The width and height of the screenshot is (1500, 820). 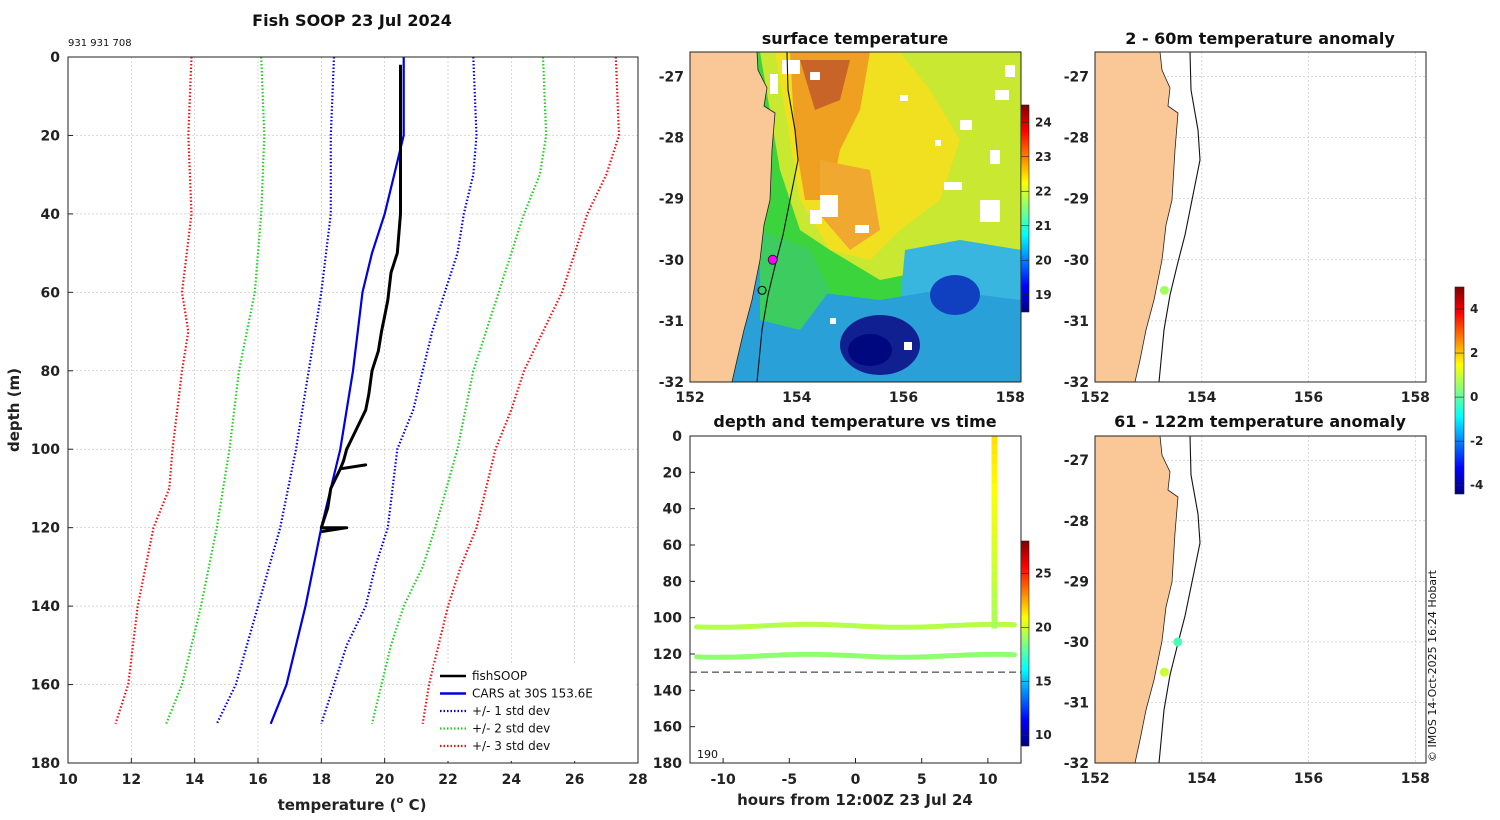 What do you see at coordinates (51, 136) in the screenshot?
I see `profile-ytick-label: 20` at bounding box center [51, 136].